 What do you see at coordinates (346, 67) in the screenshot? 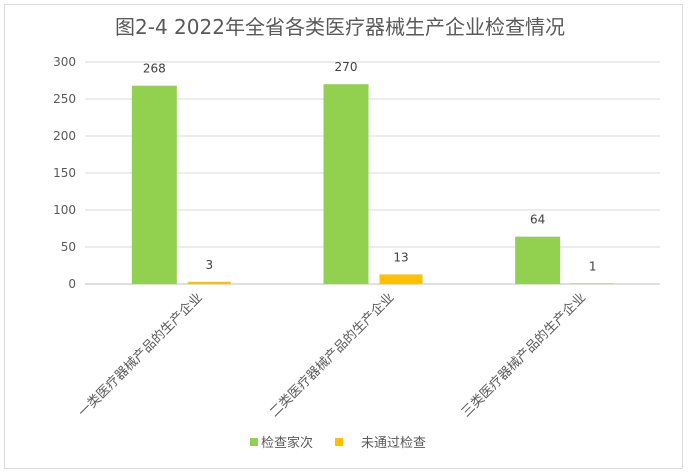
I see `data-label: 270` at bounding box center [346, 67].